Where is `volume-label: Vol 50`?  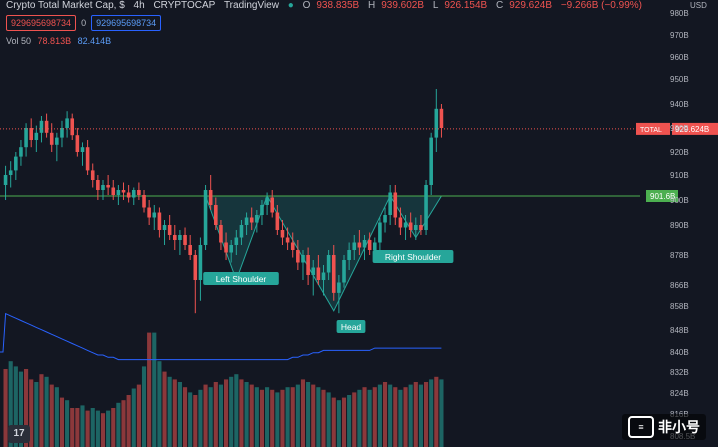 volume-label: Vol 50 is located at coordinates (19, 41).